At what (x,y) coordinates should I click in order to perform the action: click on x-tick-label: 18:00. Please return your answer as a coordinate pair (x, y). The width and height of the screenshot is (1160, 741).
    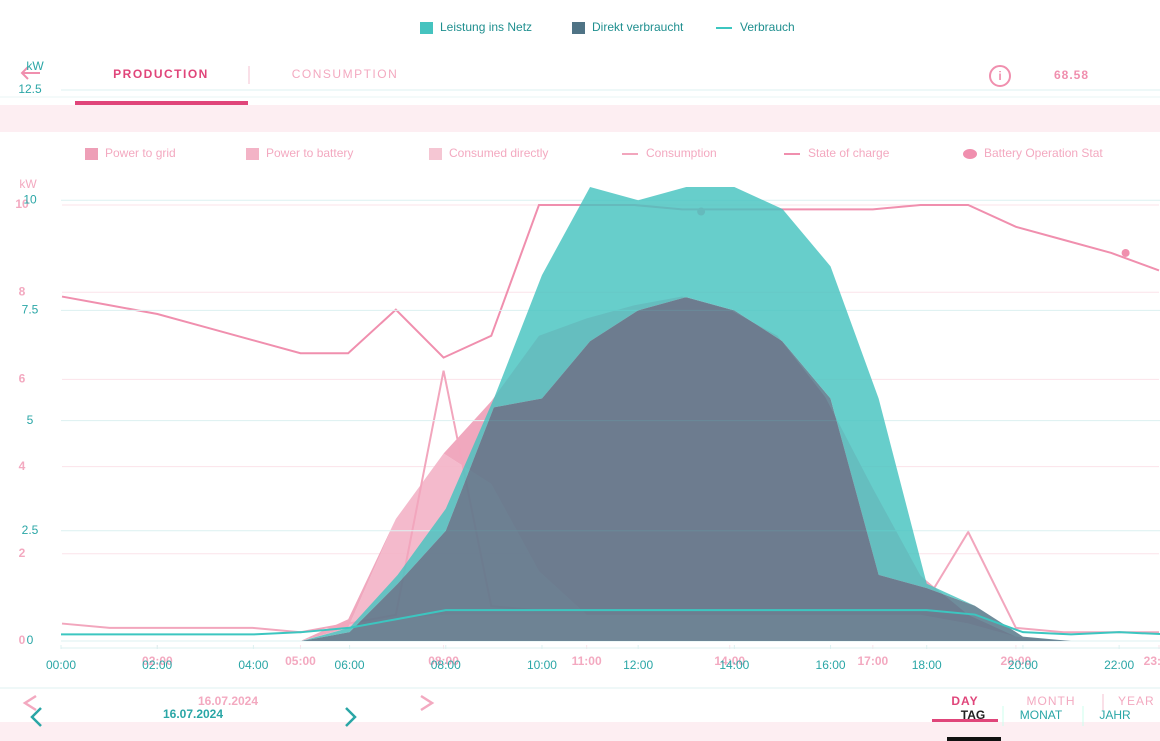
    Looking at the image, I should click on (927, 665).